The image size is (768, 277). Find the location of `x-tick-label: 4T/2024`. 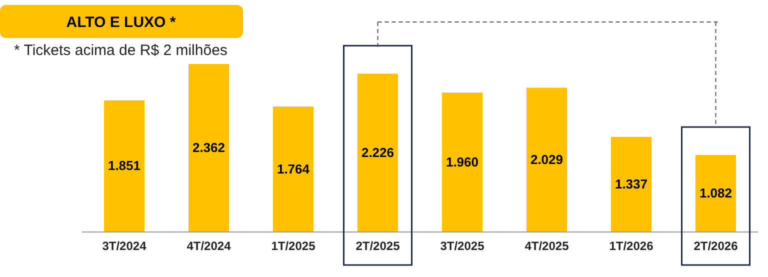

x-tick-label: 4T/2024 is located at coordinates (209, 246).